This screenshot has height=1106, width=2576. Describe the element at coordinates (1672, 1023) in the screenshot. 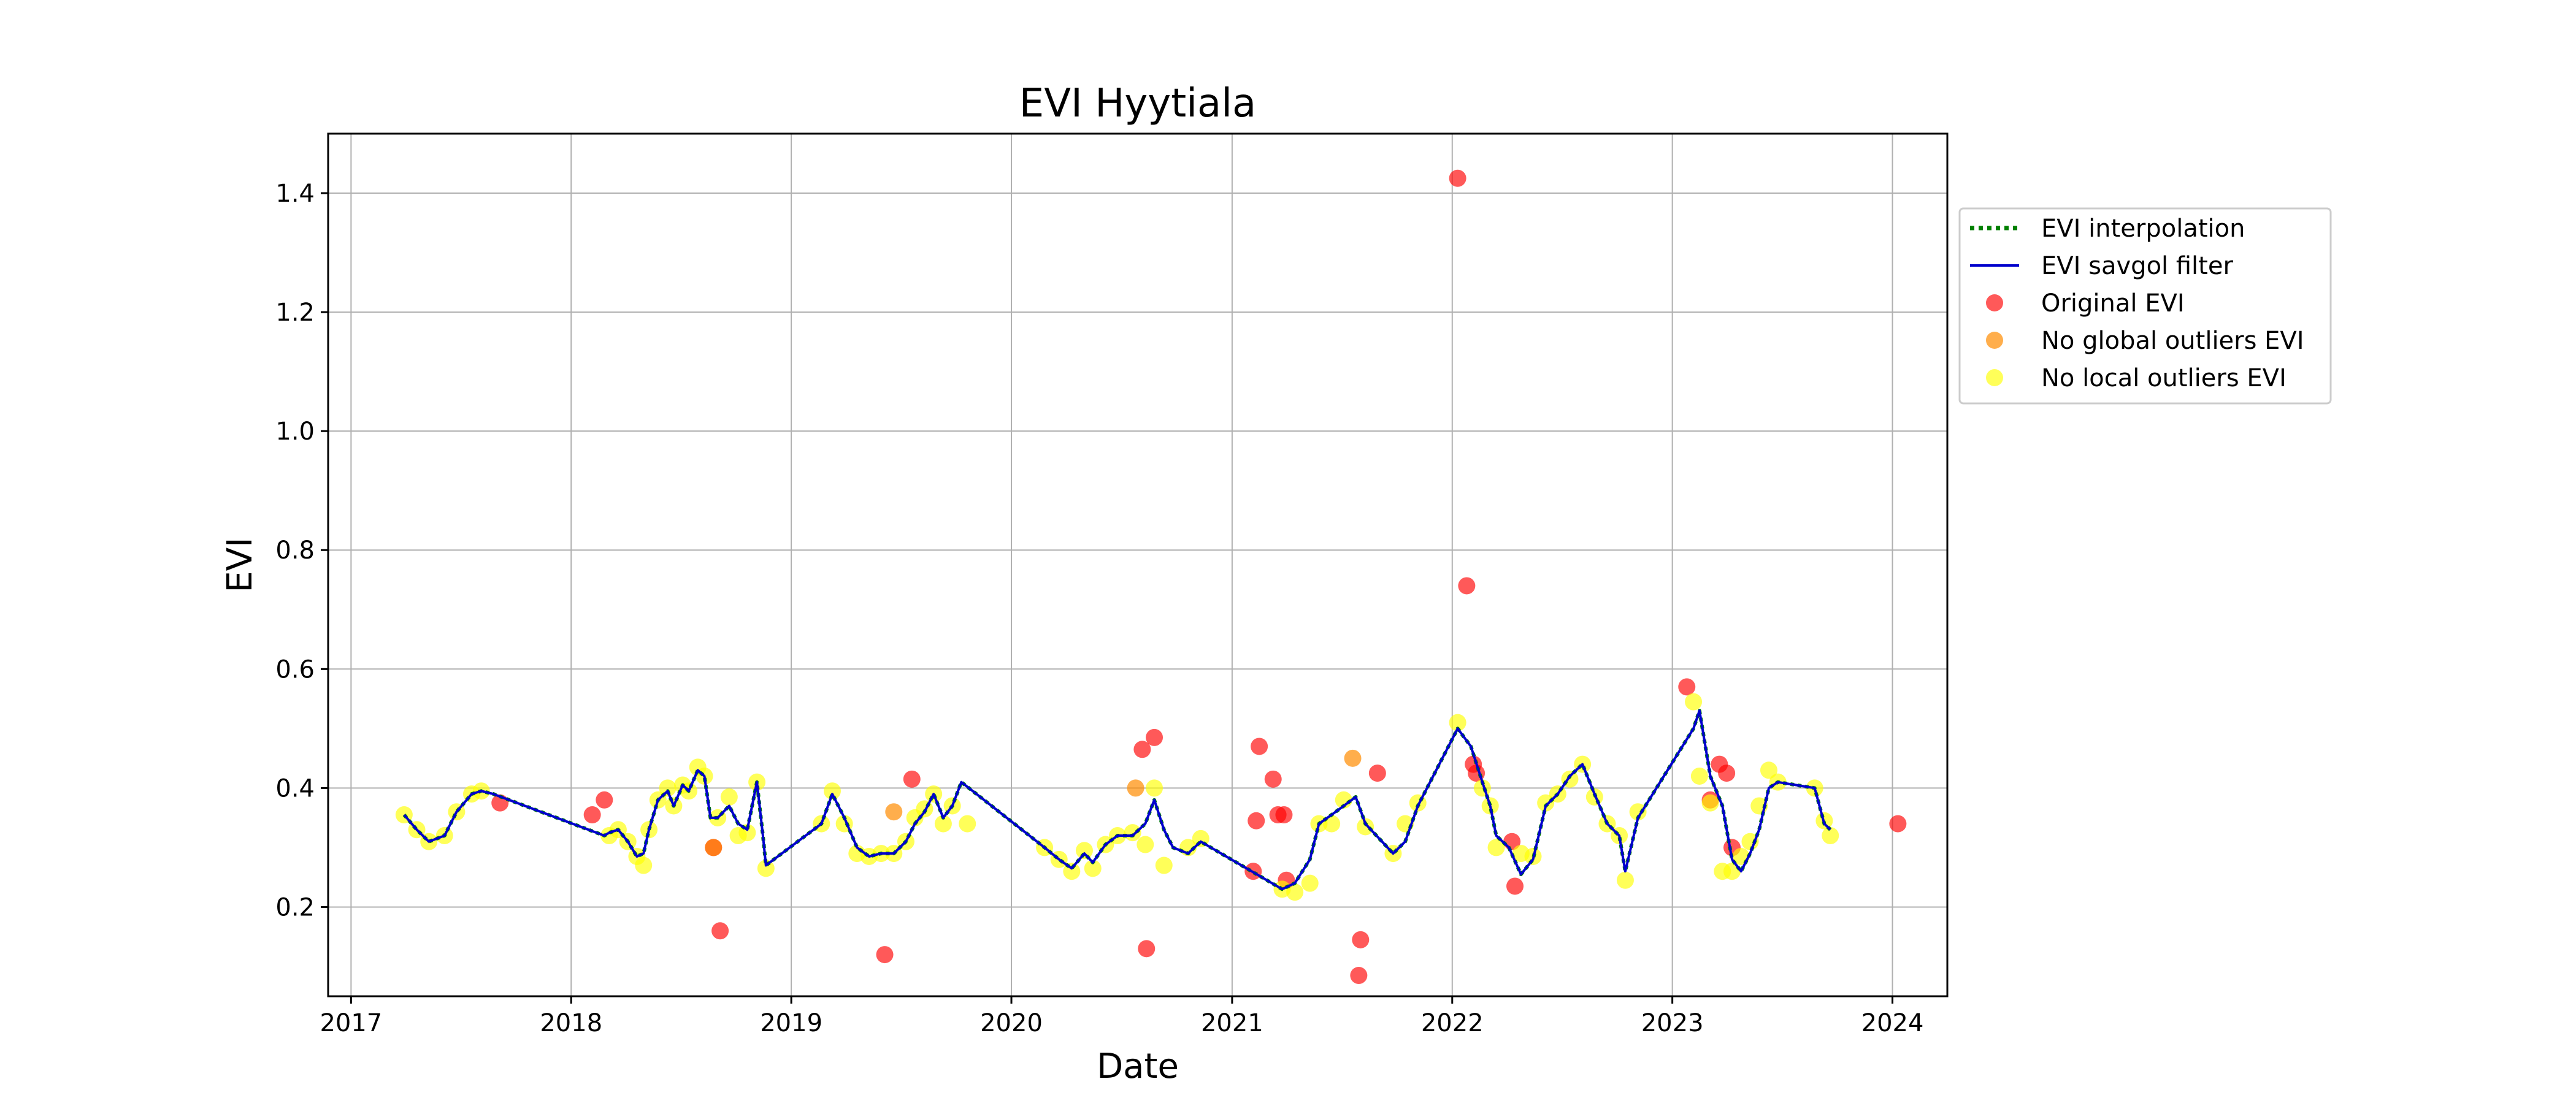

I see `x-tick-label: 2023` at that location.